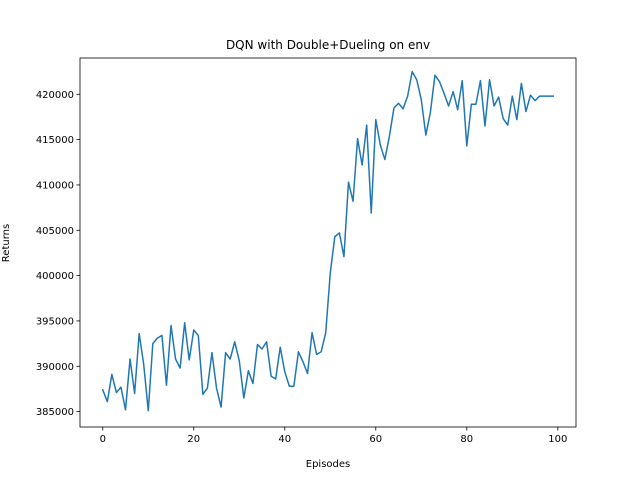 Image resolution: width=640 pixels, height=480 pixels. I want to click on y-tick-label: 410000, so click(55, 185).